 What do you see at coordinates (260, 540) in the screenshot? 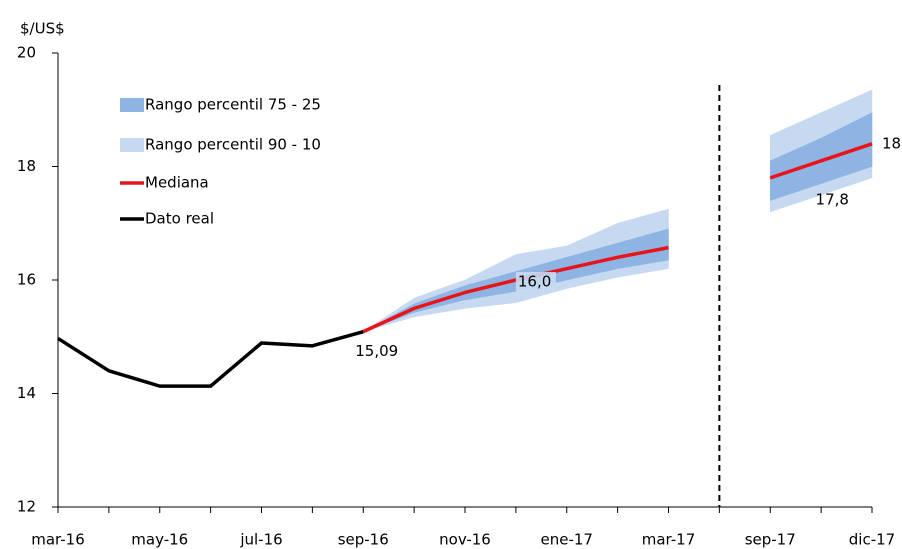
I see `x-tick-label: jul-16` at bounding box center [260, 540].